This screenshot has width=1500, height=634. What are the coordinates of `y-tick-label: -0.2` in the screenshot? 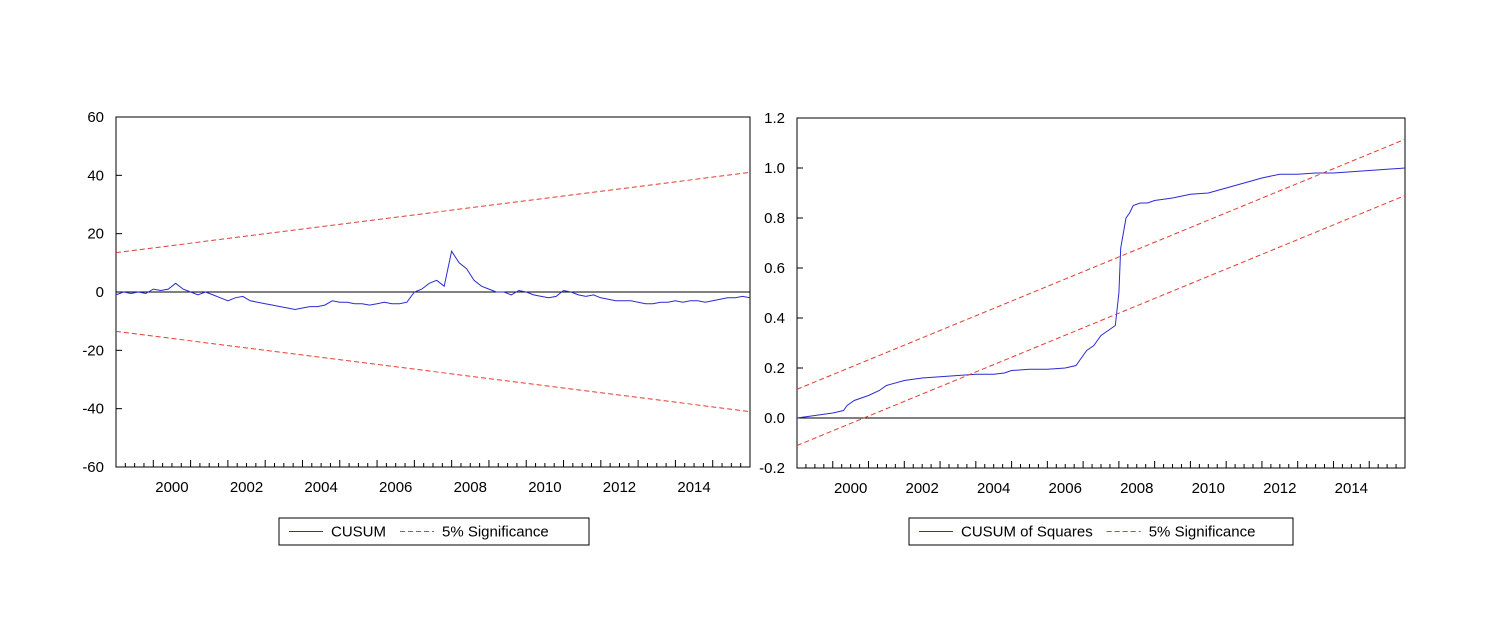 It's located at (772, 468).